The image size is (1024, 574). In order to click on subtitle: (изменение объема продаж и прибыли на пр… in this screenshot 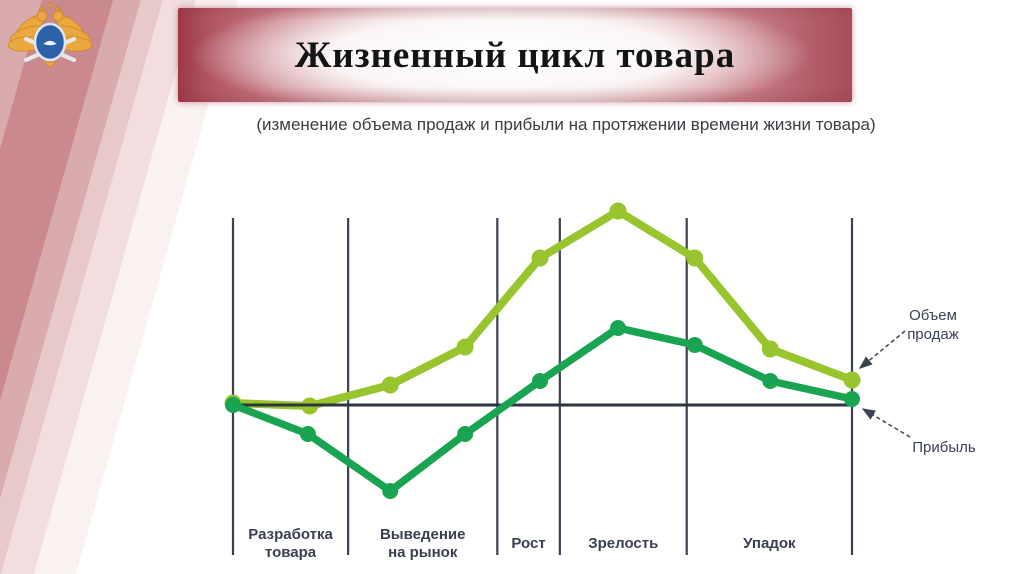, I will do `click(566, 124)`.